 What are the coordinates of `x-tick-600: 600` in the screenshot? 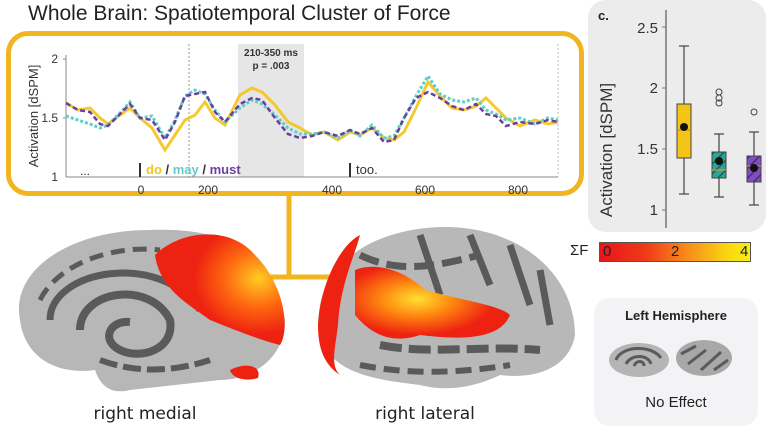 It's located at (425, 190).